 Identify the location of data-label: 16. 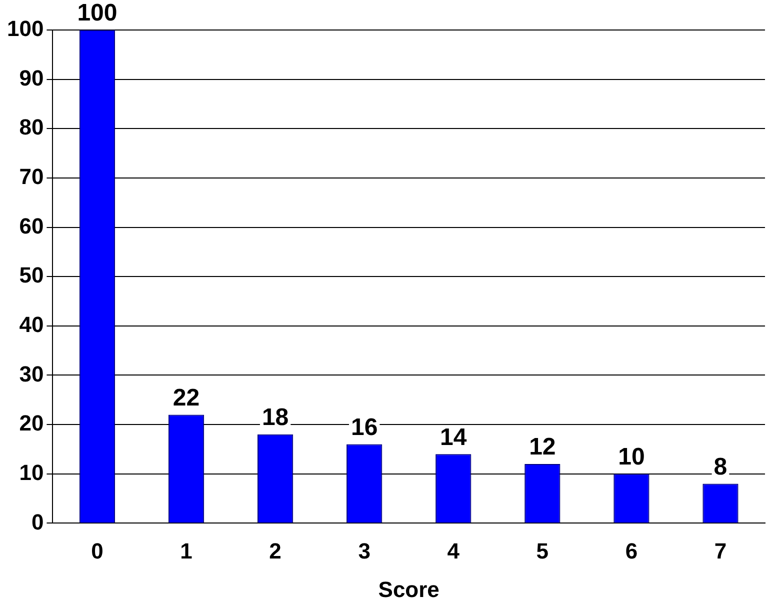
(364, 427).